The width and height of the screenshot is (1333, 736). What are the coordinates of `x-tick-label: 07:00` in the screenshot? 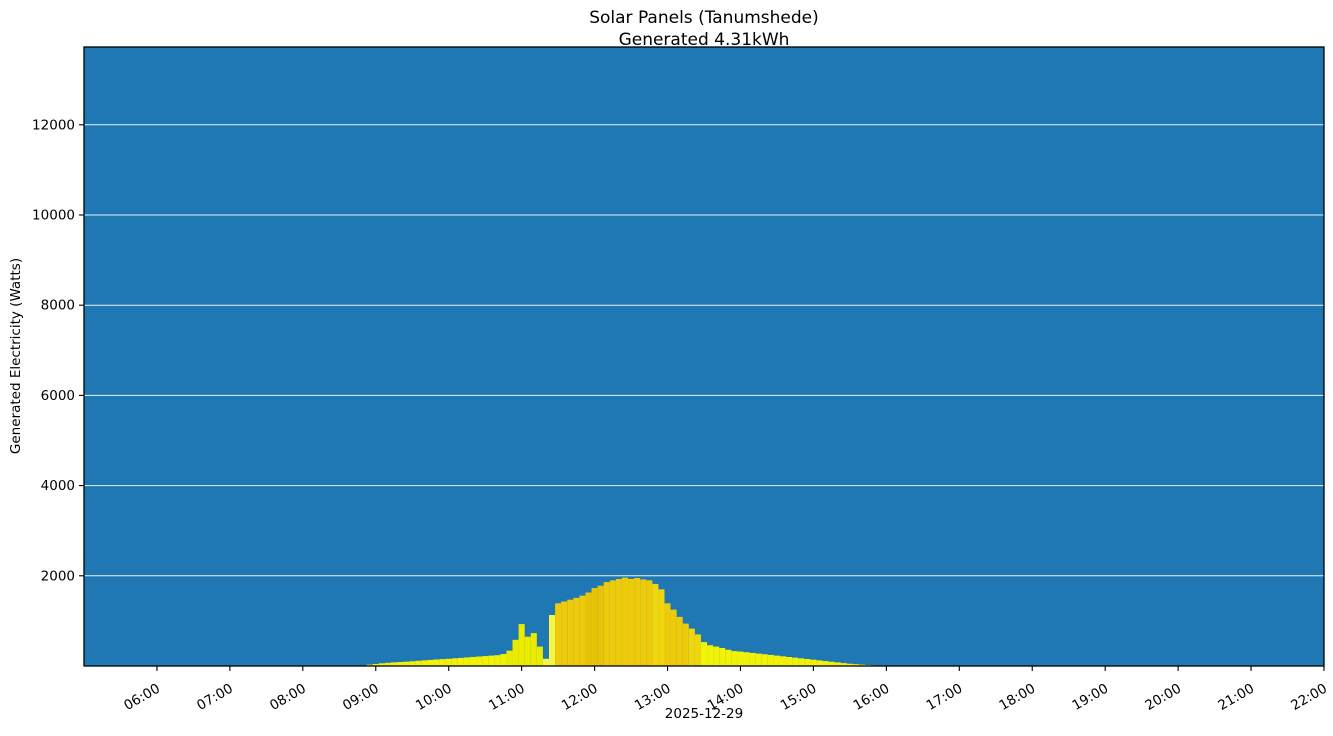 It's located at (215, 697).